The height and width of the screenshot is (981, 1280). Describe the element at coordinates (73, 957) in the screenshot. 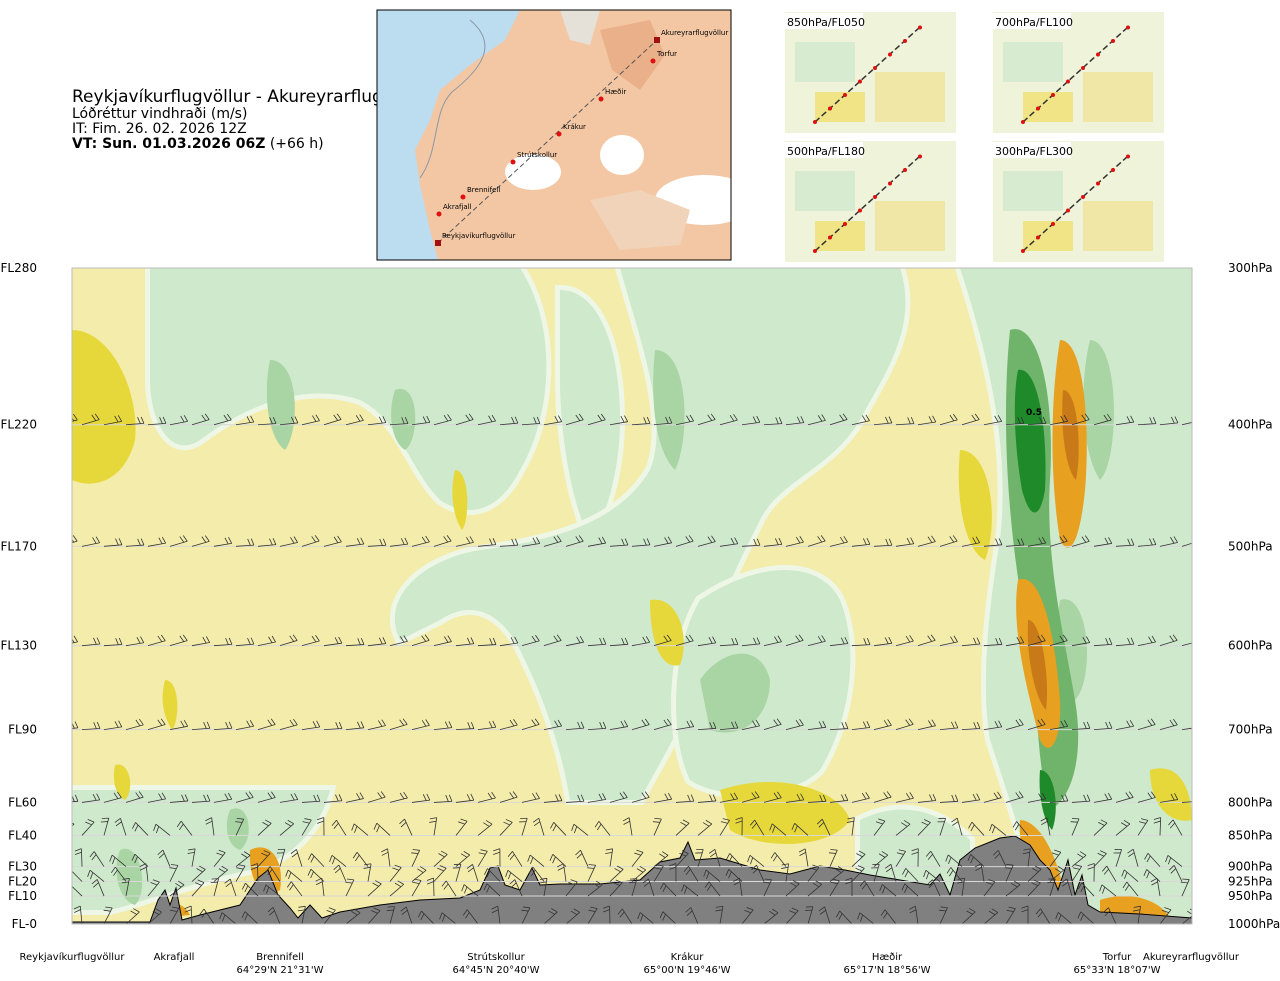

I see `waypoint-label: Reykjavíkurflugvöllur` at that location.